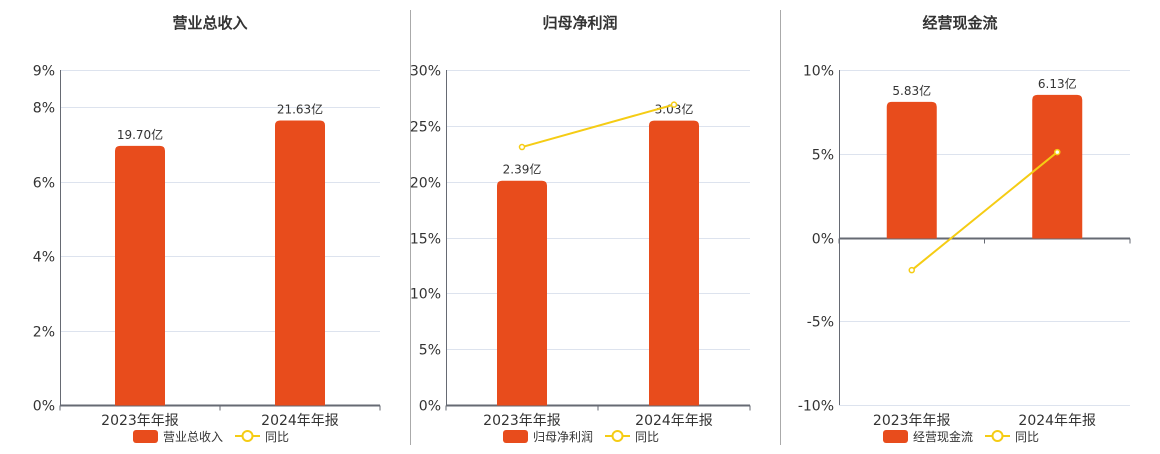  I want to click on y-tick-label: 4%, so click(44, 258).